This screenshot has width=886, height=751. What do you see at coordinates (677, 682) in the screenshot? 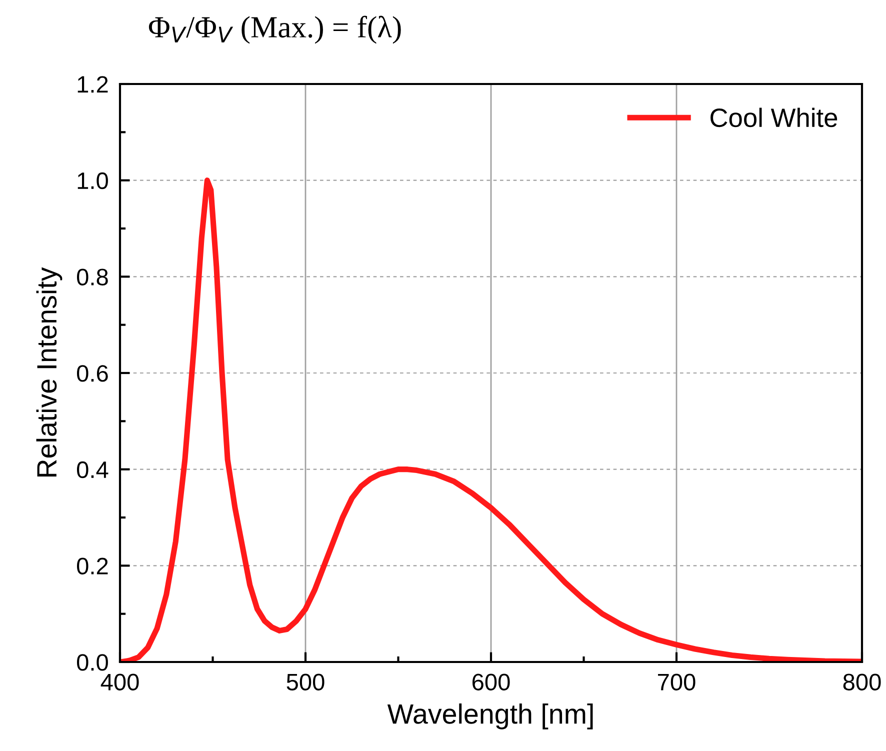
I see `x-tick-label: 700` at bounding box center [677, 682].